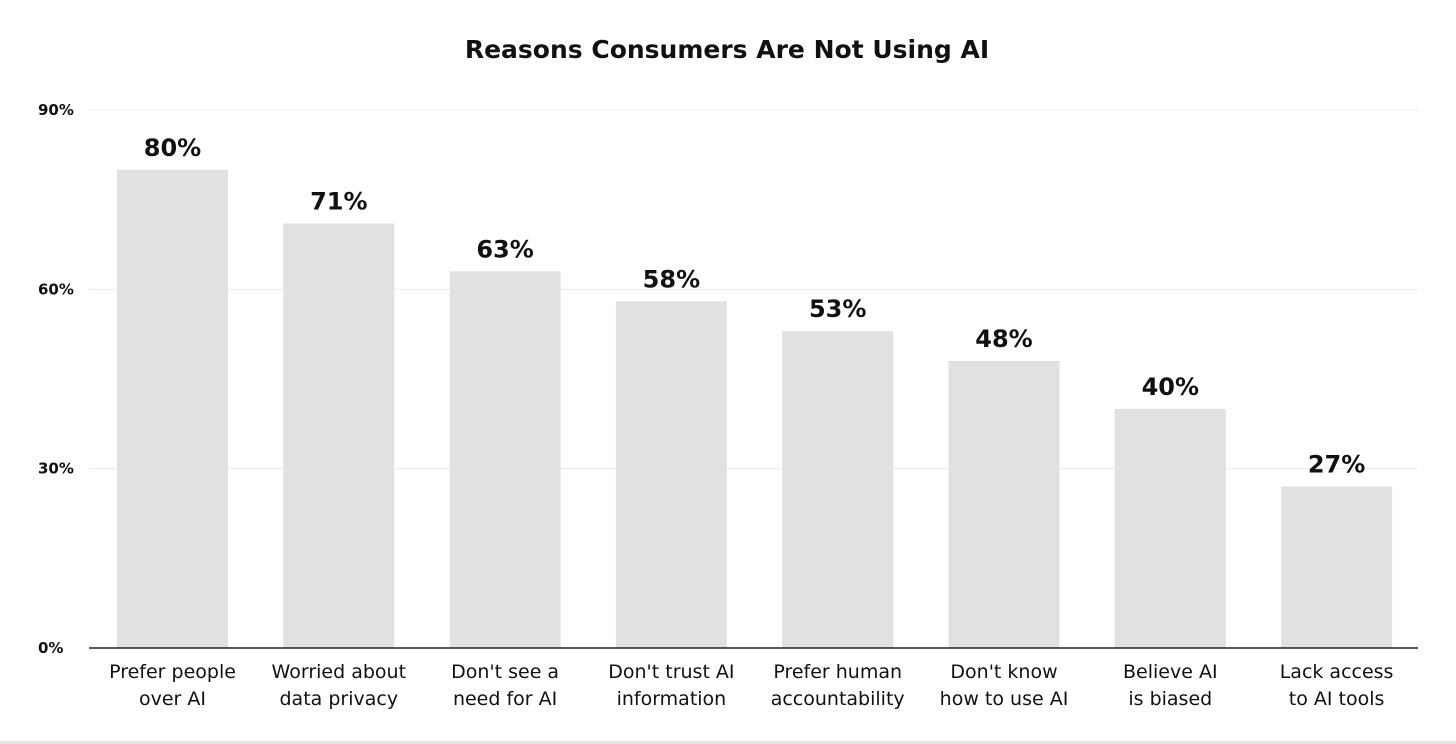  Describe the element at coordinates (338, 202) in the screenshot. I see `bar-value-label: 71%` at that location.